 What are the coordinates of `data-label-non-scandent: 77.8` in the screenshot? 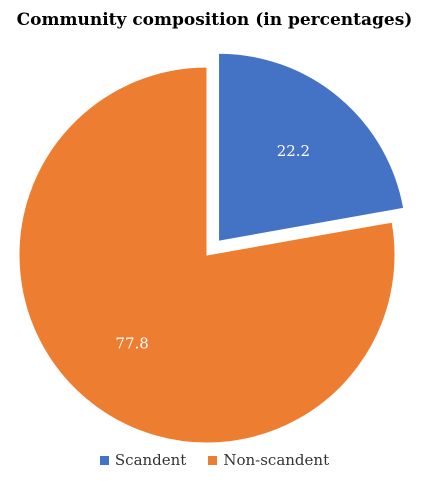 It's located at (131, 343).